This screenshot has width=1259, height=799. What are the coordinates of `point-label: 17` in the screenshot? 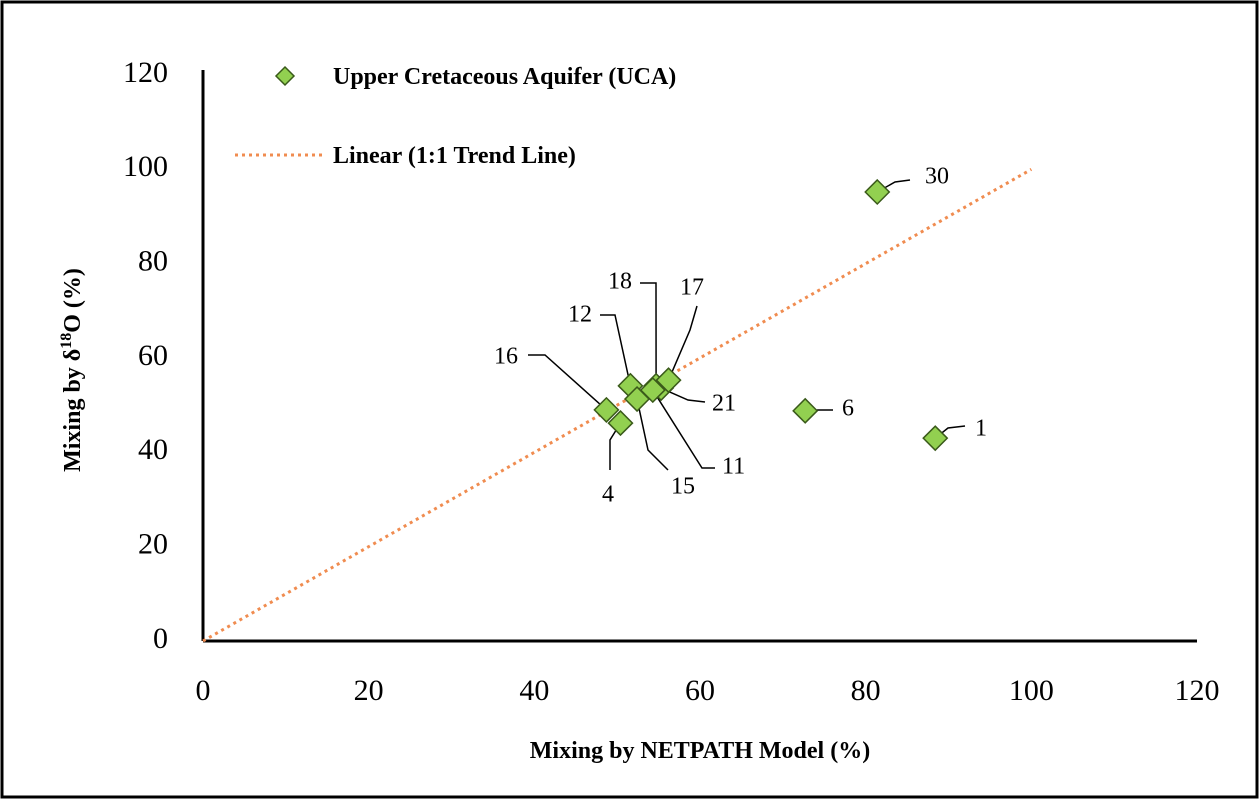 It's located at (692, 288).